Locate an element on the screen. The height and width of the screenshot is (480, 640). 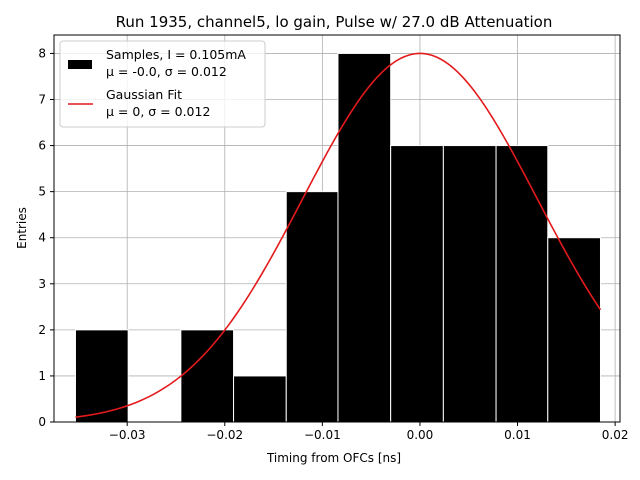
y-tick-label-2: 2 is located at coordinates (42, 330).